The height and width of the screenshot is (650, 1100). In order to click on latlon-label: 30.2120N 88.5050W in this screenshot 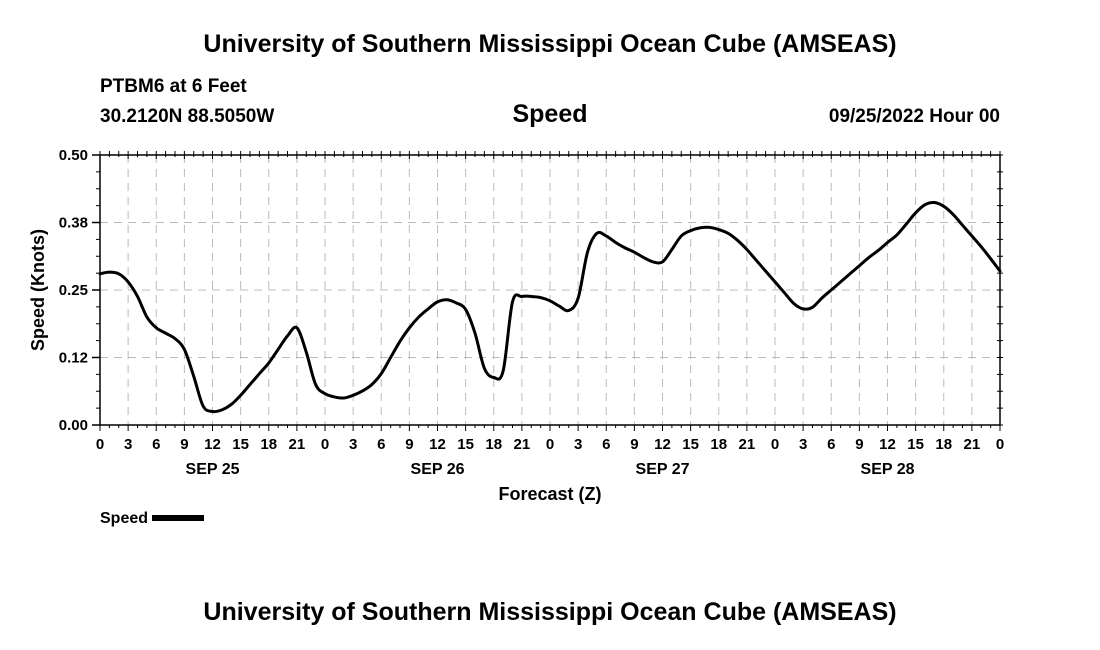, I will do `click(187, 116)`.